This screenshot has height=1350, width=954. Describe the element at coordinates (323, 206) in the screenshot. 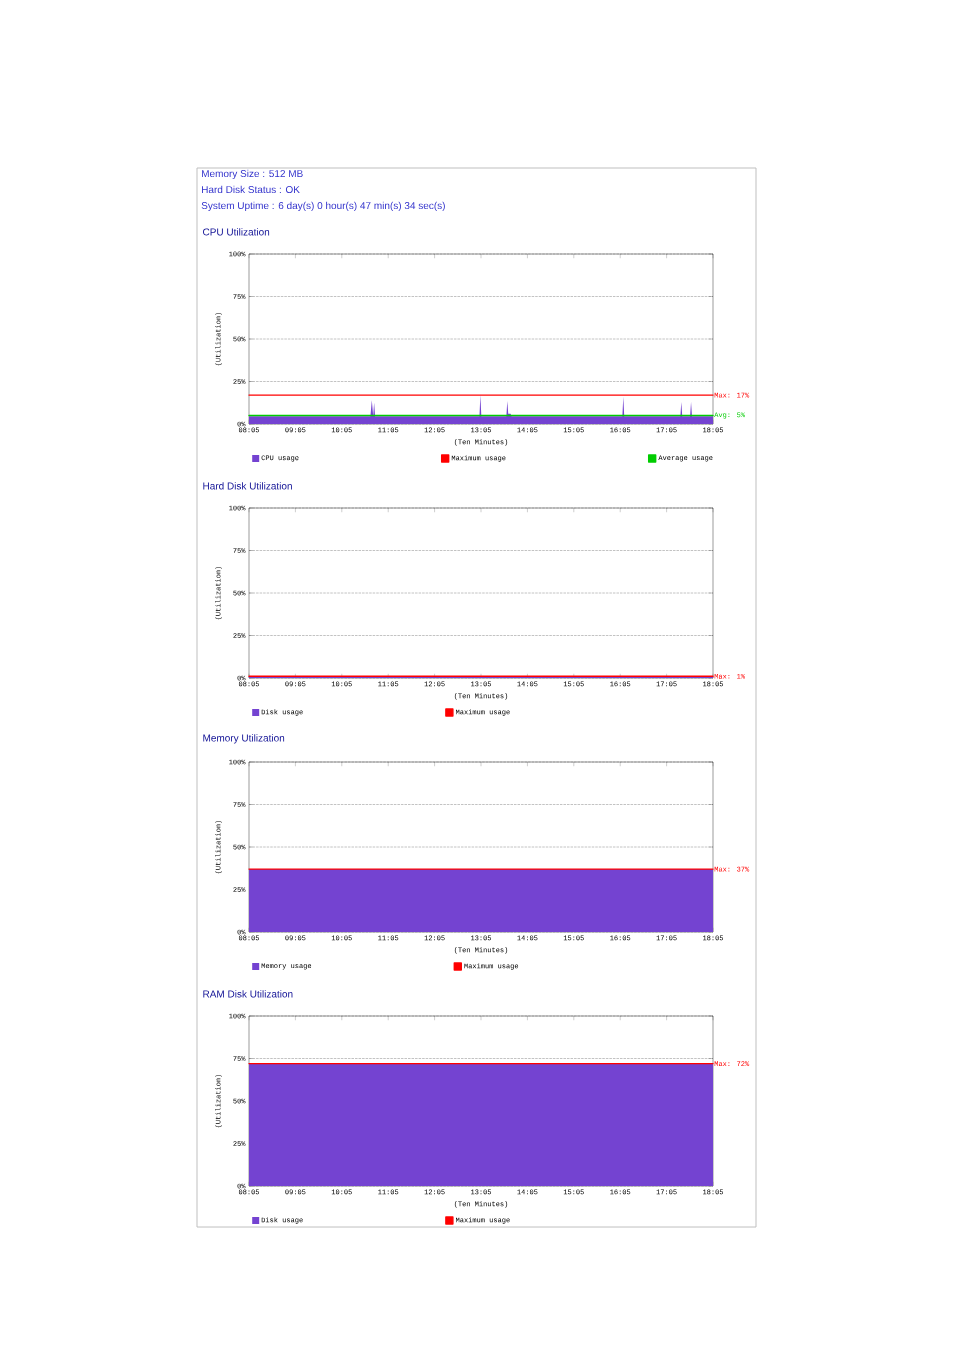

I see `text: System Uptime : 6 day(s) 0 hour(s) 47 min(s) 34 sec(s)` at that location.